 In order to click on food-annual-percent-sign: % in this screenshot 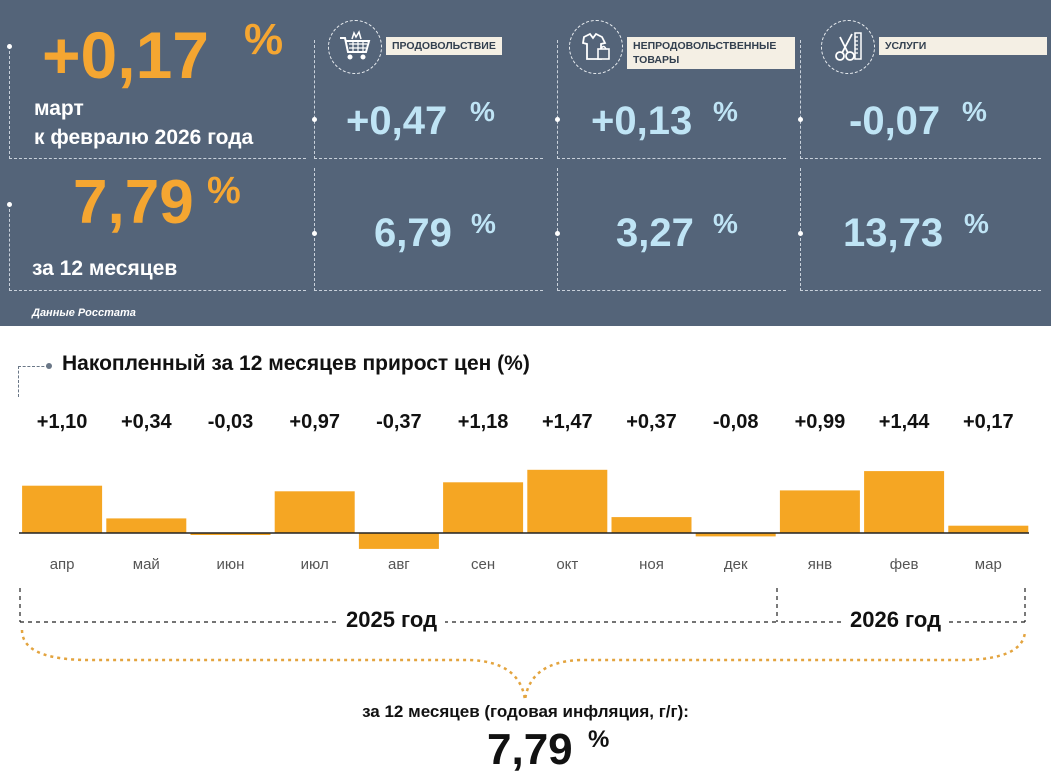, I will do `click(483, 223)`.